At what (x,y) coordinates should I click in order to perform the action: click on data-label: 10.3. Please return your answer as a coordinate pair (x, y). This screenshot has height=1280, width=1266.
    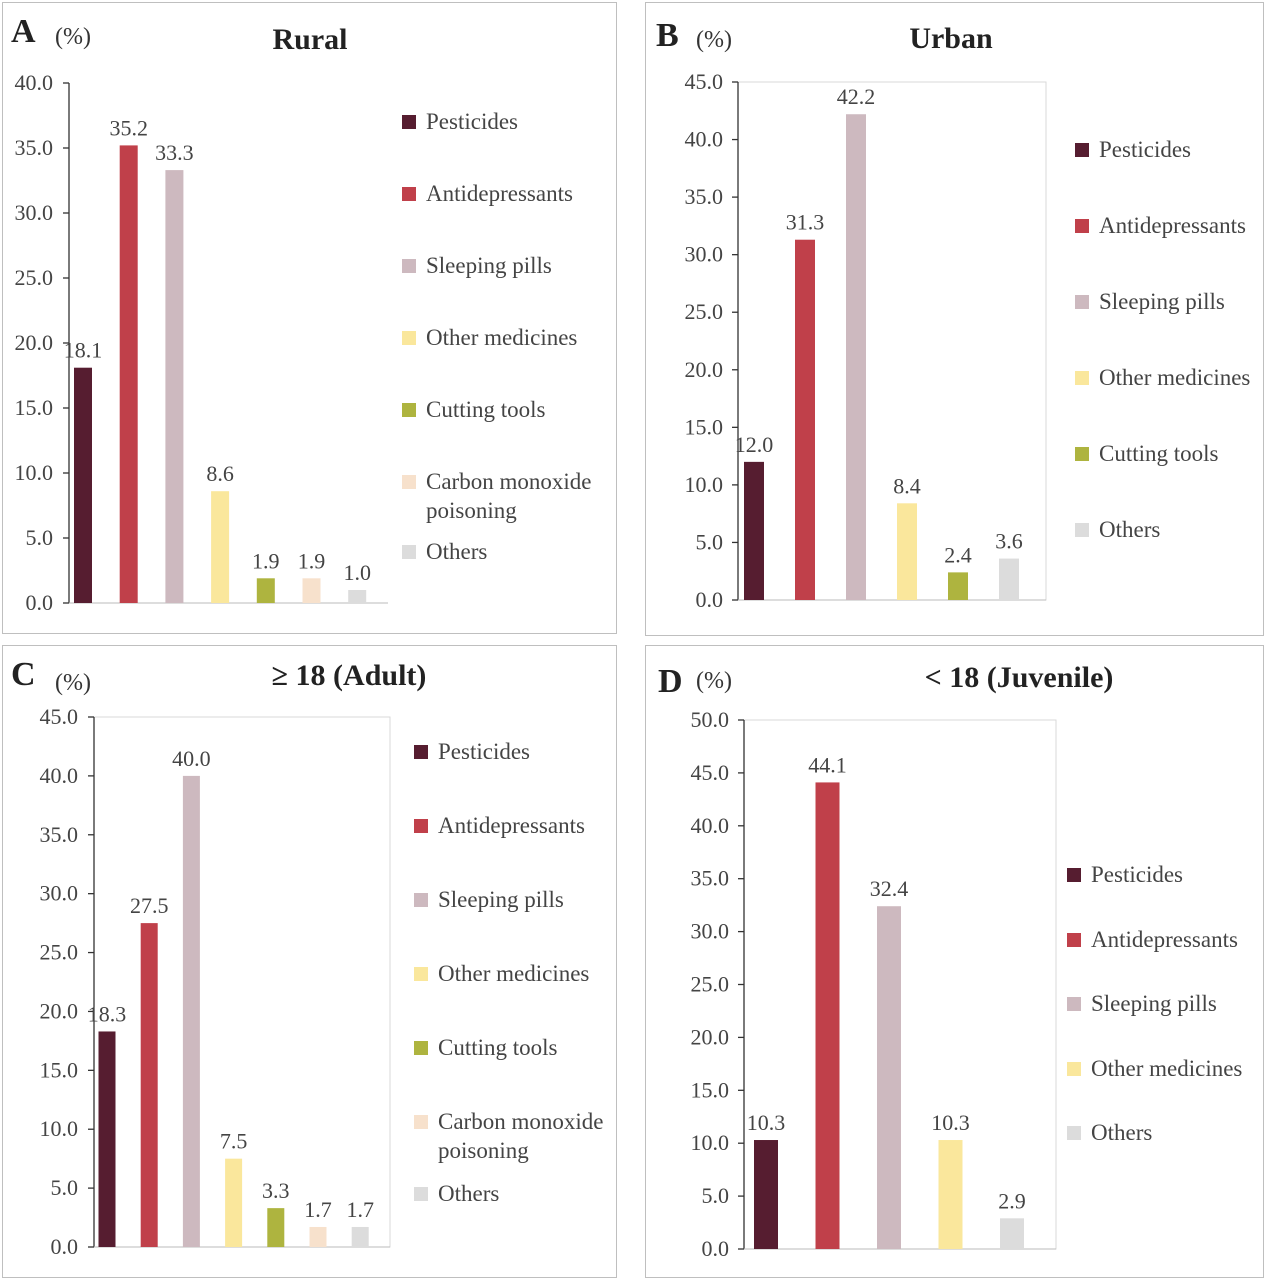
    Looking at the image, I should click on (766, 1122).